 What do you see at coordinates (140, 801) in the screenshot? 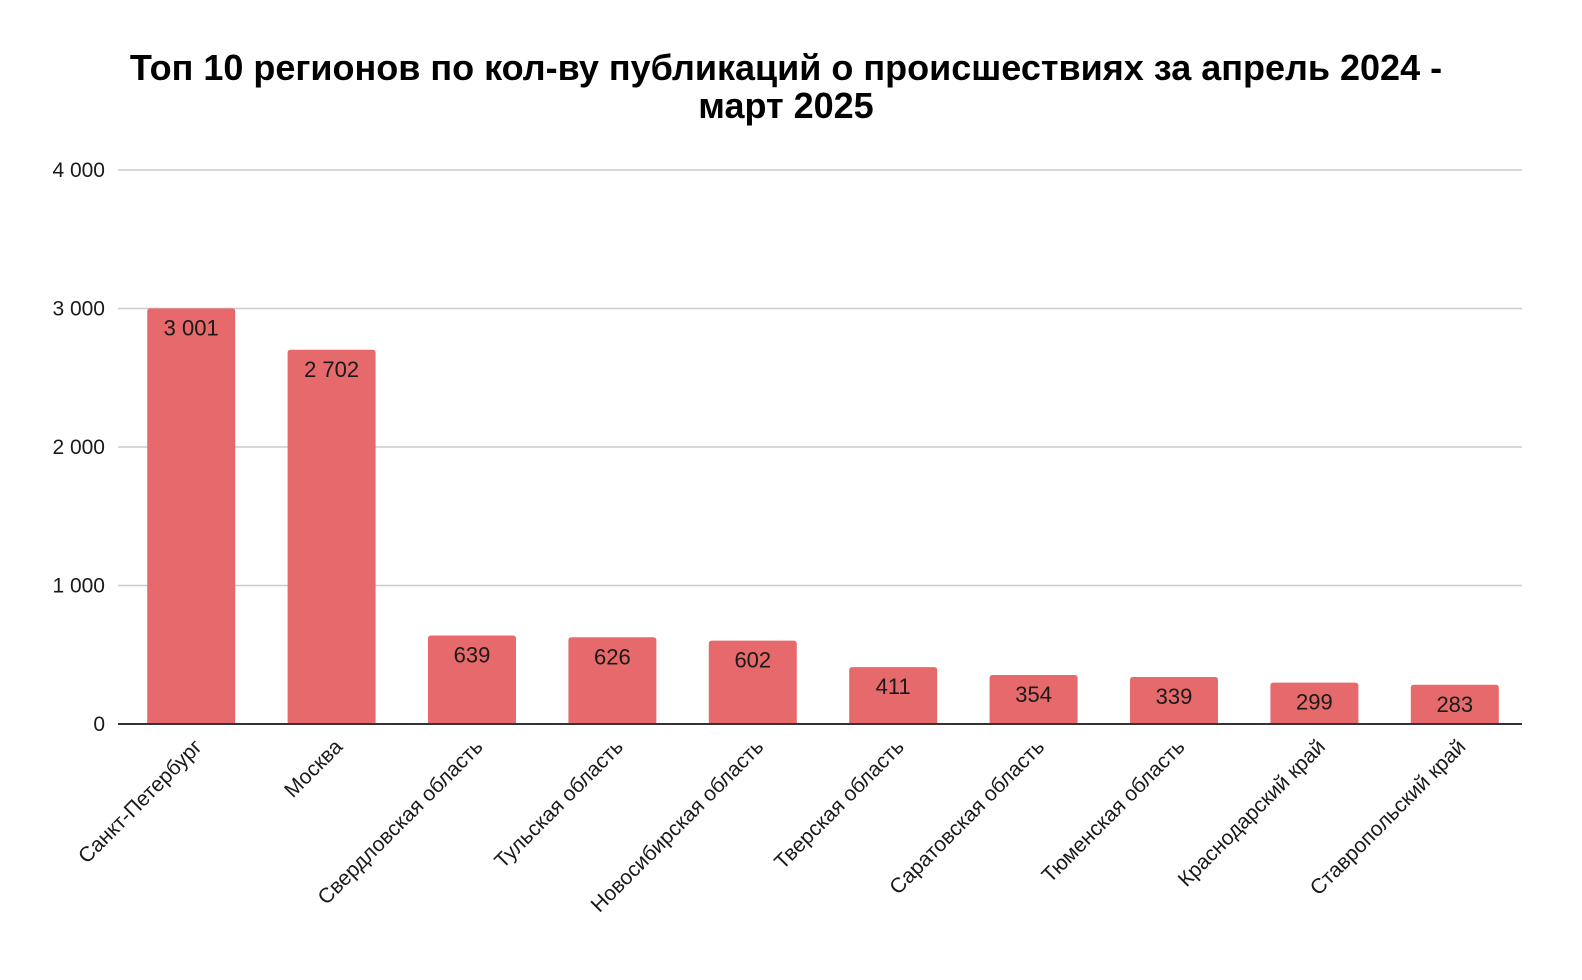
I see `x-category-label: Санкт-Петербург` at bounding box center [140, 801].